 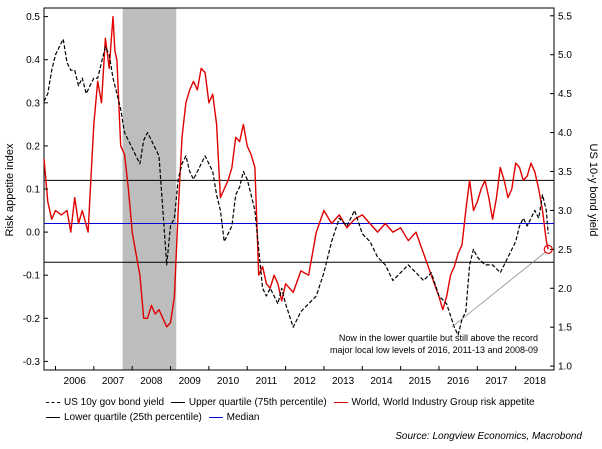 I want to click on left-tick-label: 0.1, so click(x=33, y=190).